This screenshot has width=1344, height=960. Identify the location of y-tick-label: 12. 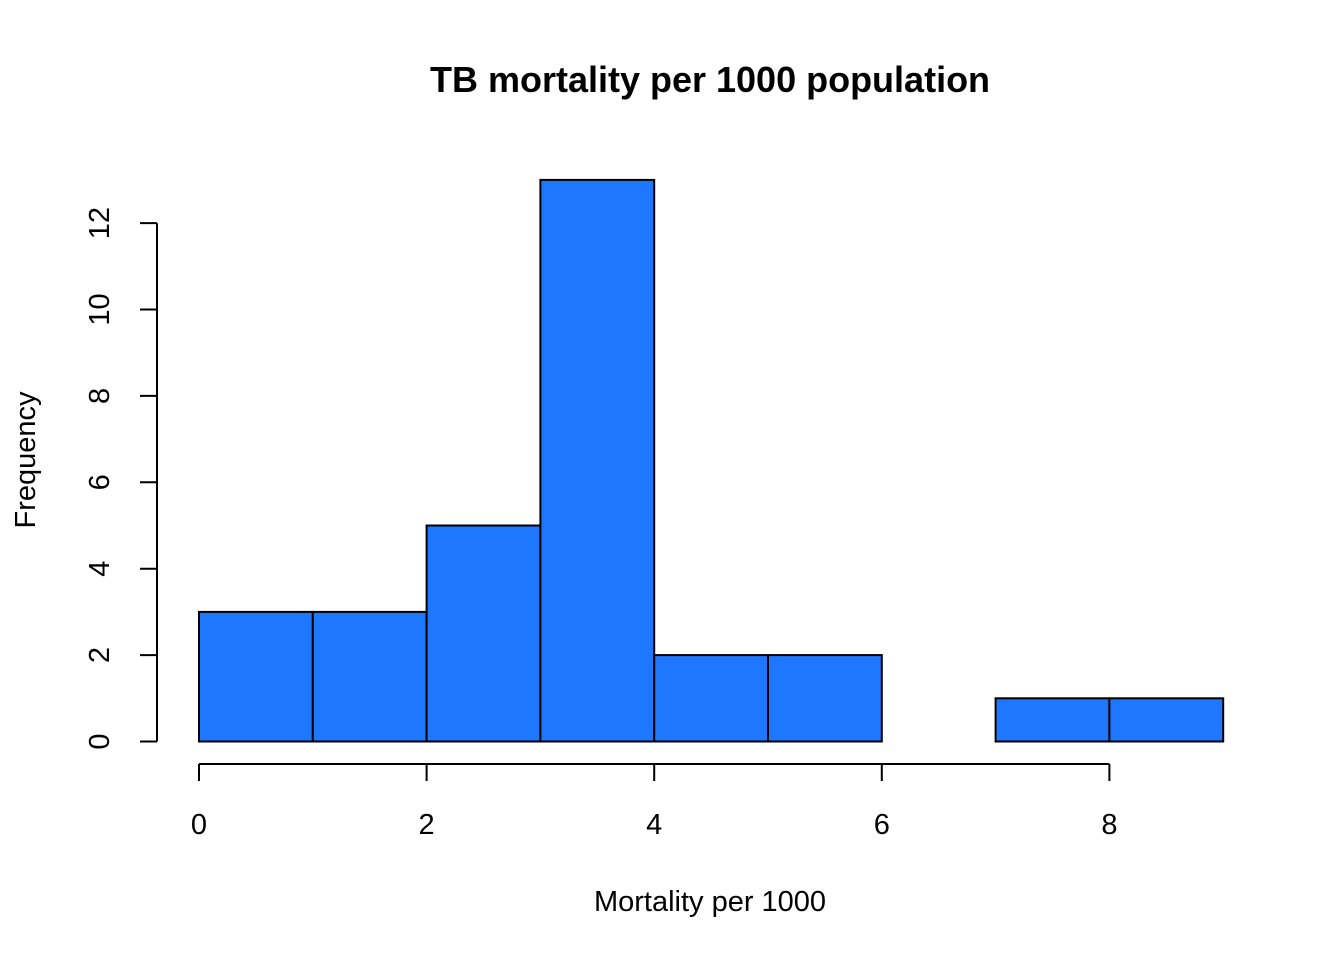
(100, 223).